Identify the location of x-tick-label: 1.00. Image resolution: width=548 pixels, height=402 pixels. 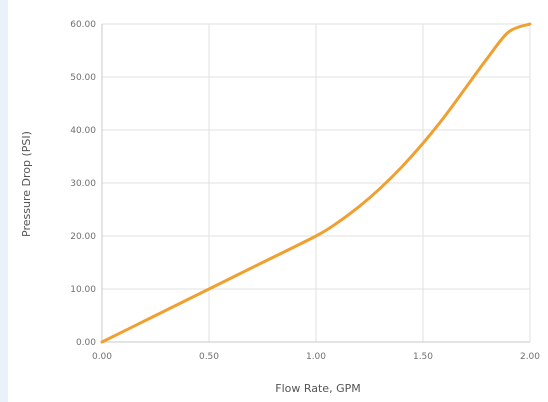
(316, 357).